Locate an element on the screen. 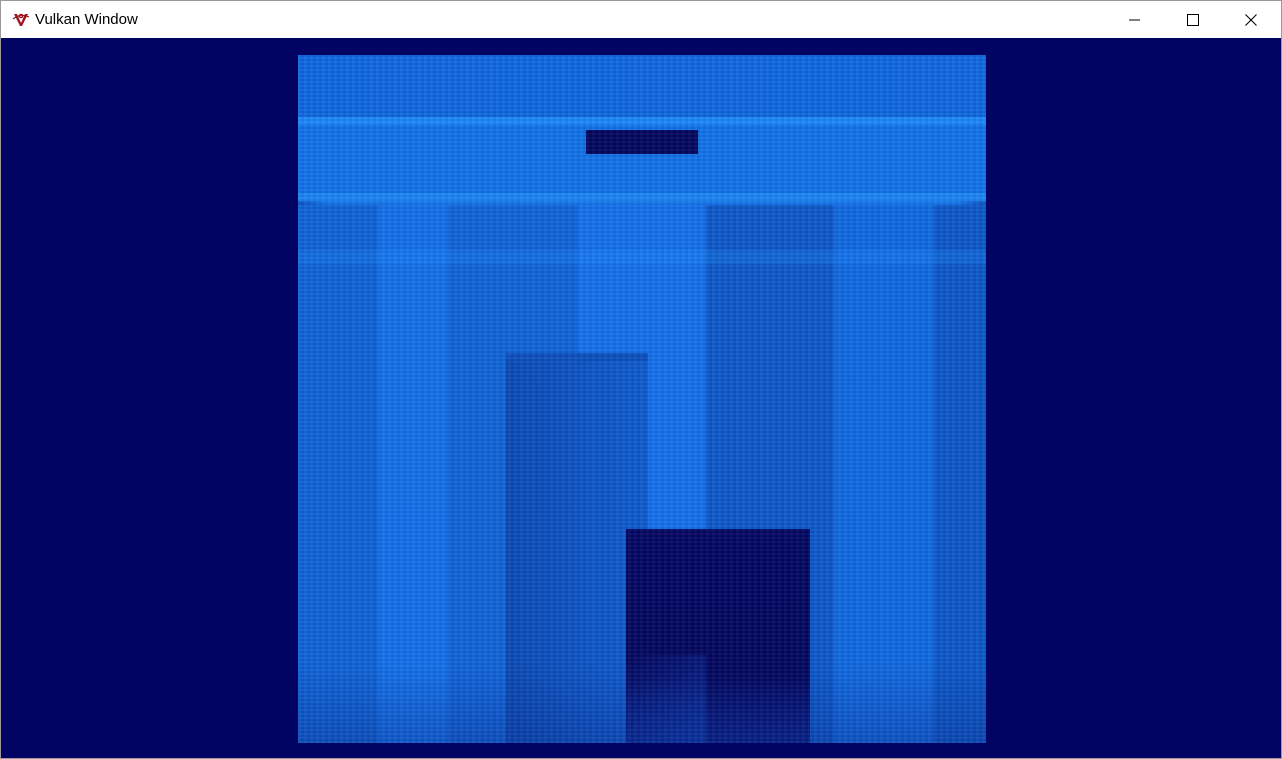 The image size is (1282, 759). maximize-icon is located at coordinates (1193, 19).